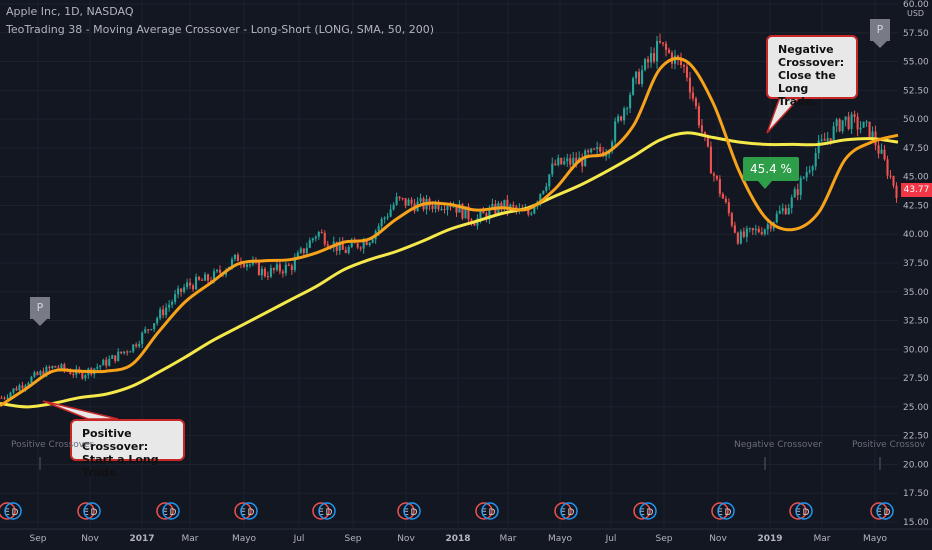  I want to click on price-tick-label: 30.00, so click(916, 350).